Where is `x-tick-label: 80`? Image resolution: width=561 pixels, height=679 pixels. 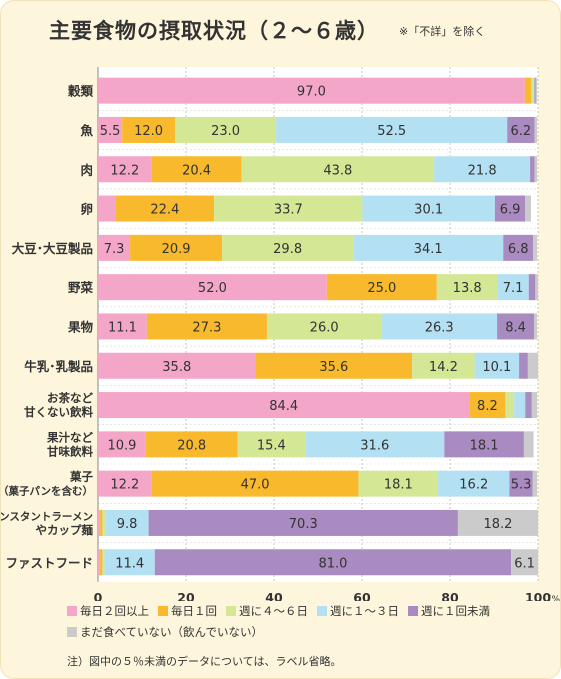
x-tick-label: 80 is located at coordinates (450, 595).